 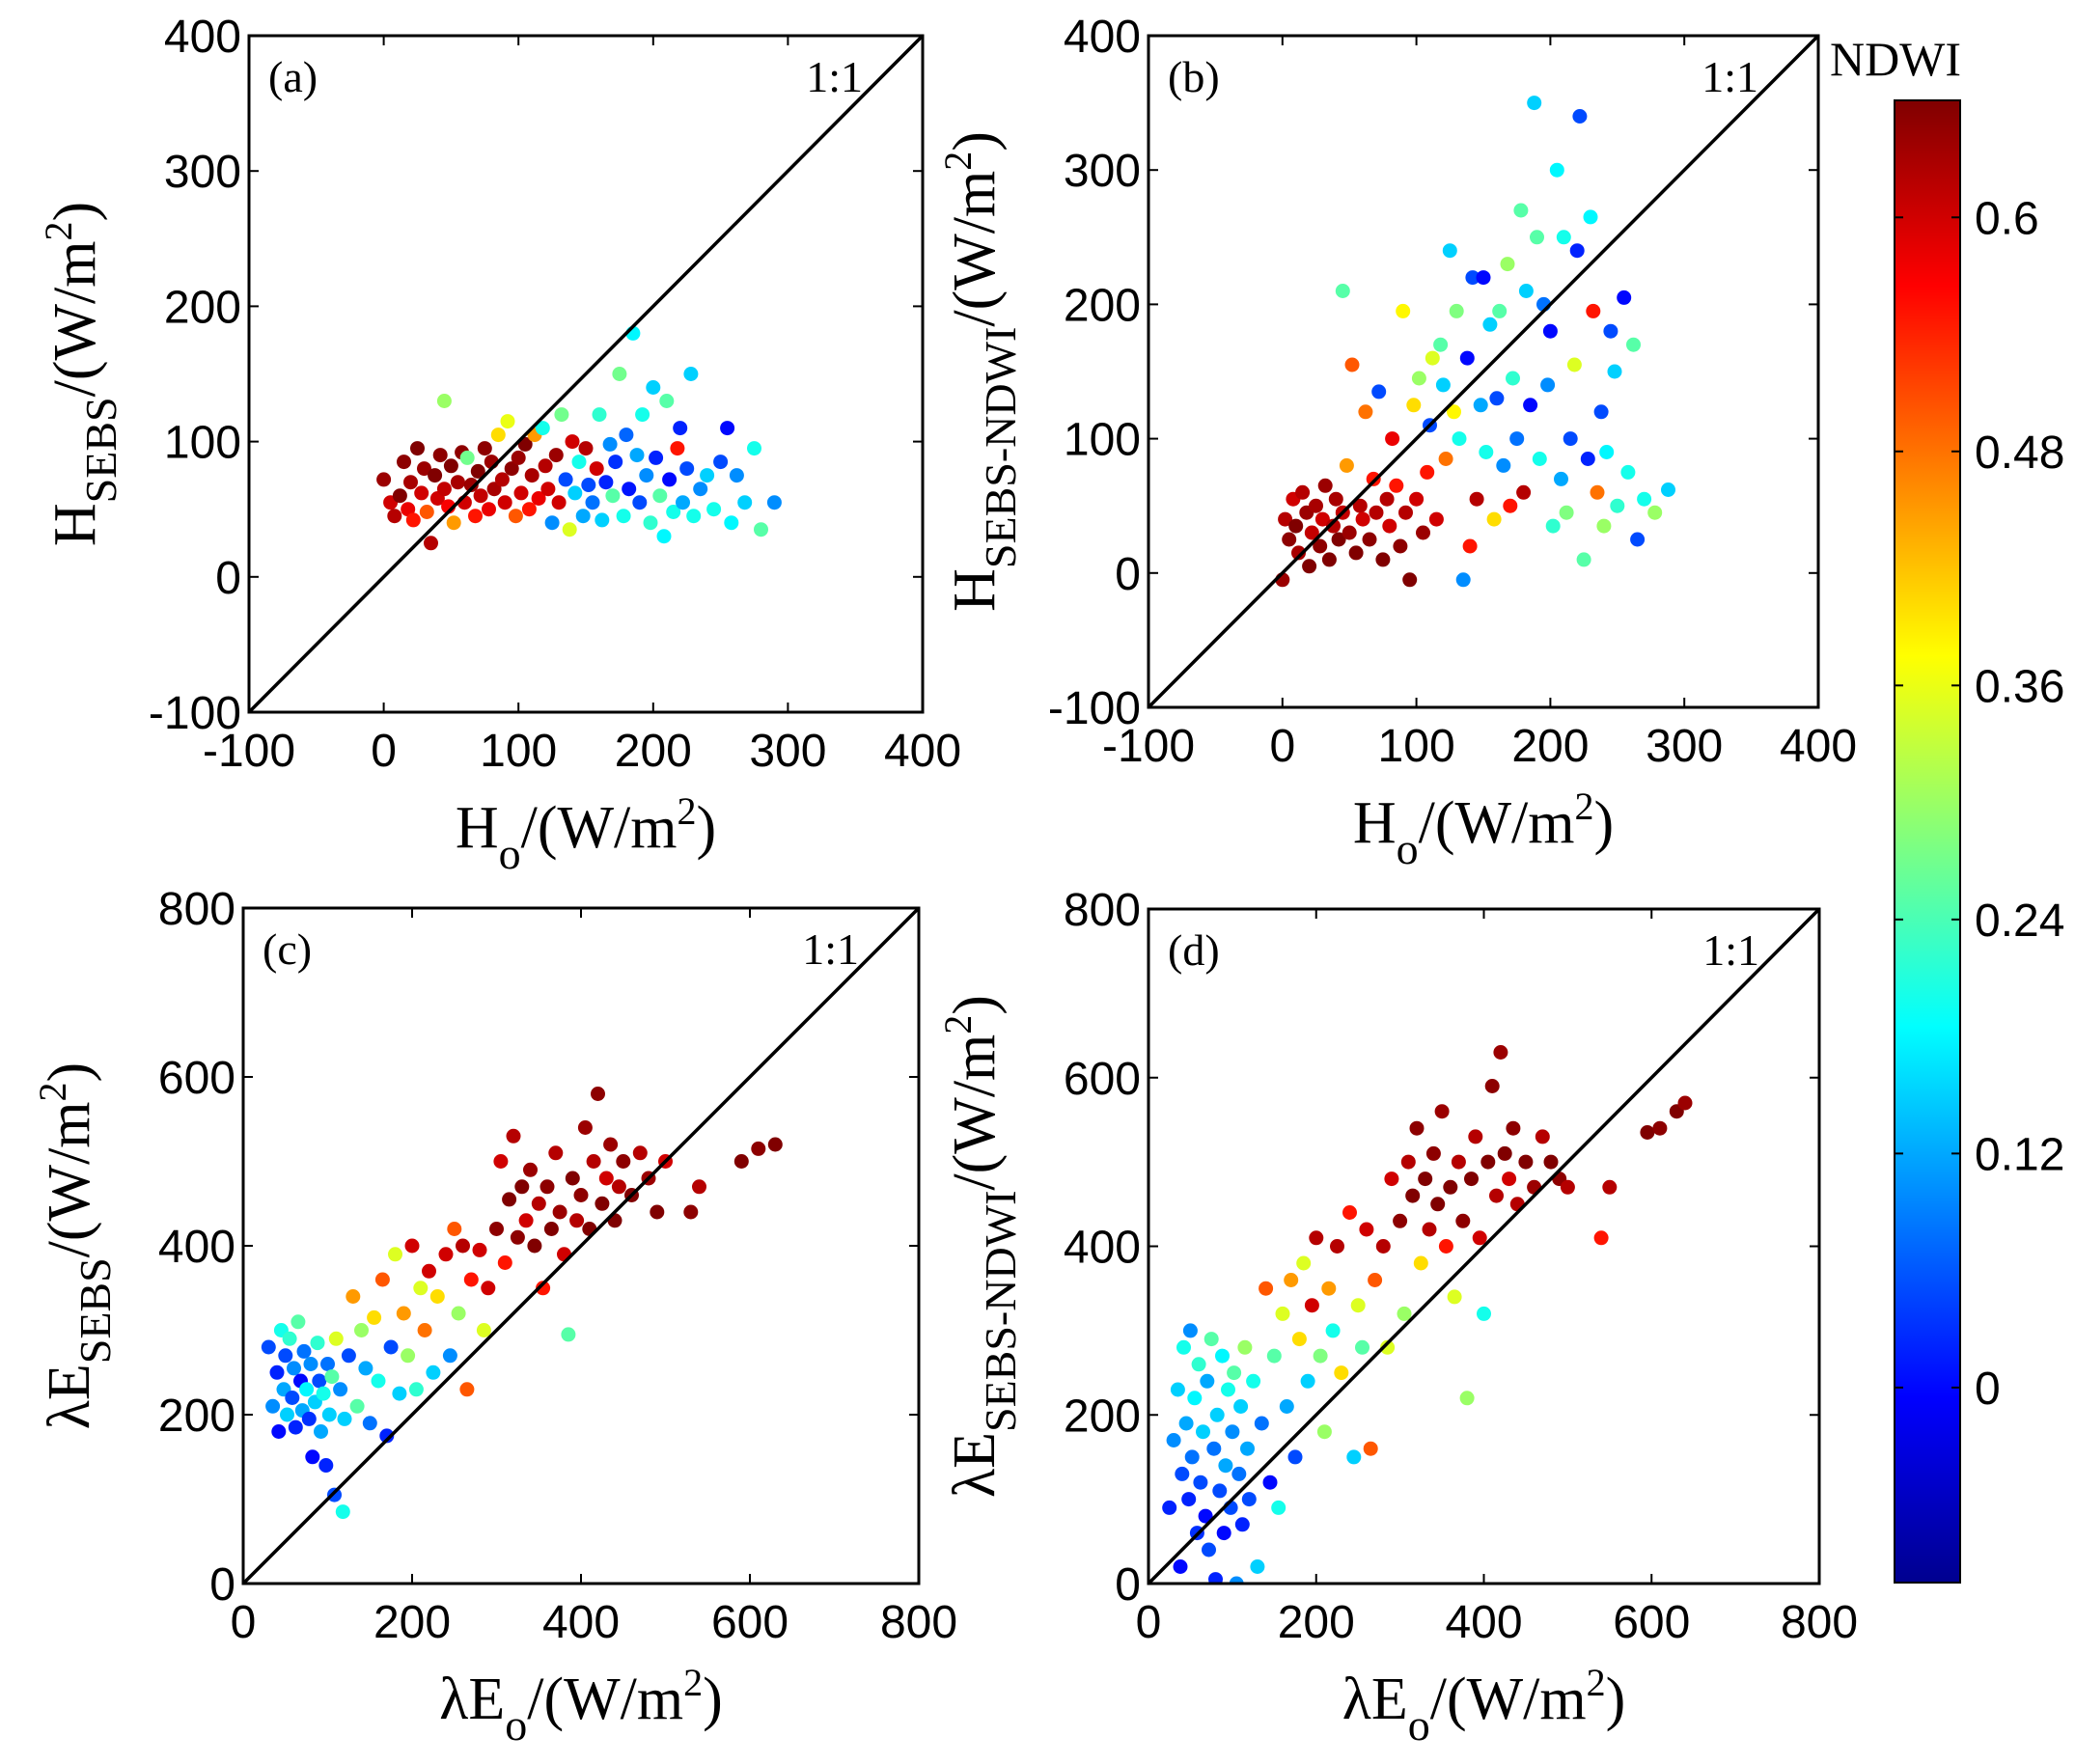 I want to click on one-to-one-label: 1:1, so click(x=830, y=949).